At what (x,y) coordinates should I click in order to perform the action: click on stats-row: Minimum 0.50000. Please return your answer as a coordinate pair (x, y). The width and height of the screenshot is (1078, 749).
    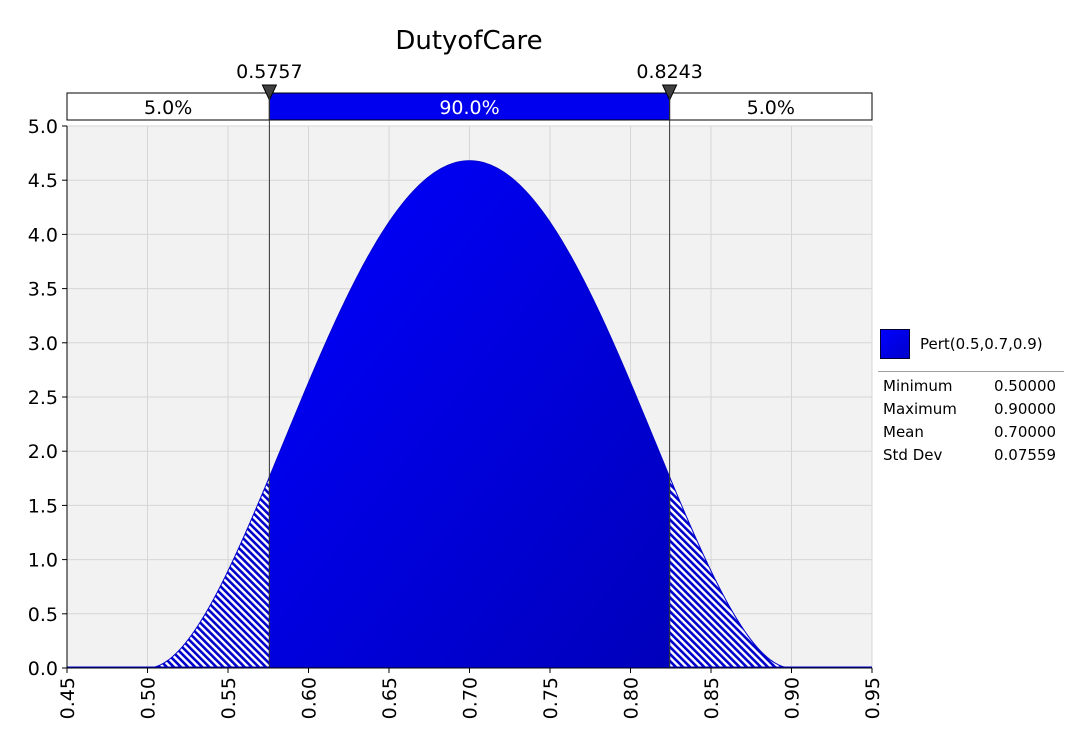
    Looking at the image, I should click on (971, 385).